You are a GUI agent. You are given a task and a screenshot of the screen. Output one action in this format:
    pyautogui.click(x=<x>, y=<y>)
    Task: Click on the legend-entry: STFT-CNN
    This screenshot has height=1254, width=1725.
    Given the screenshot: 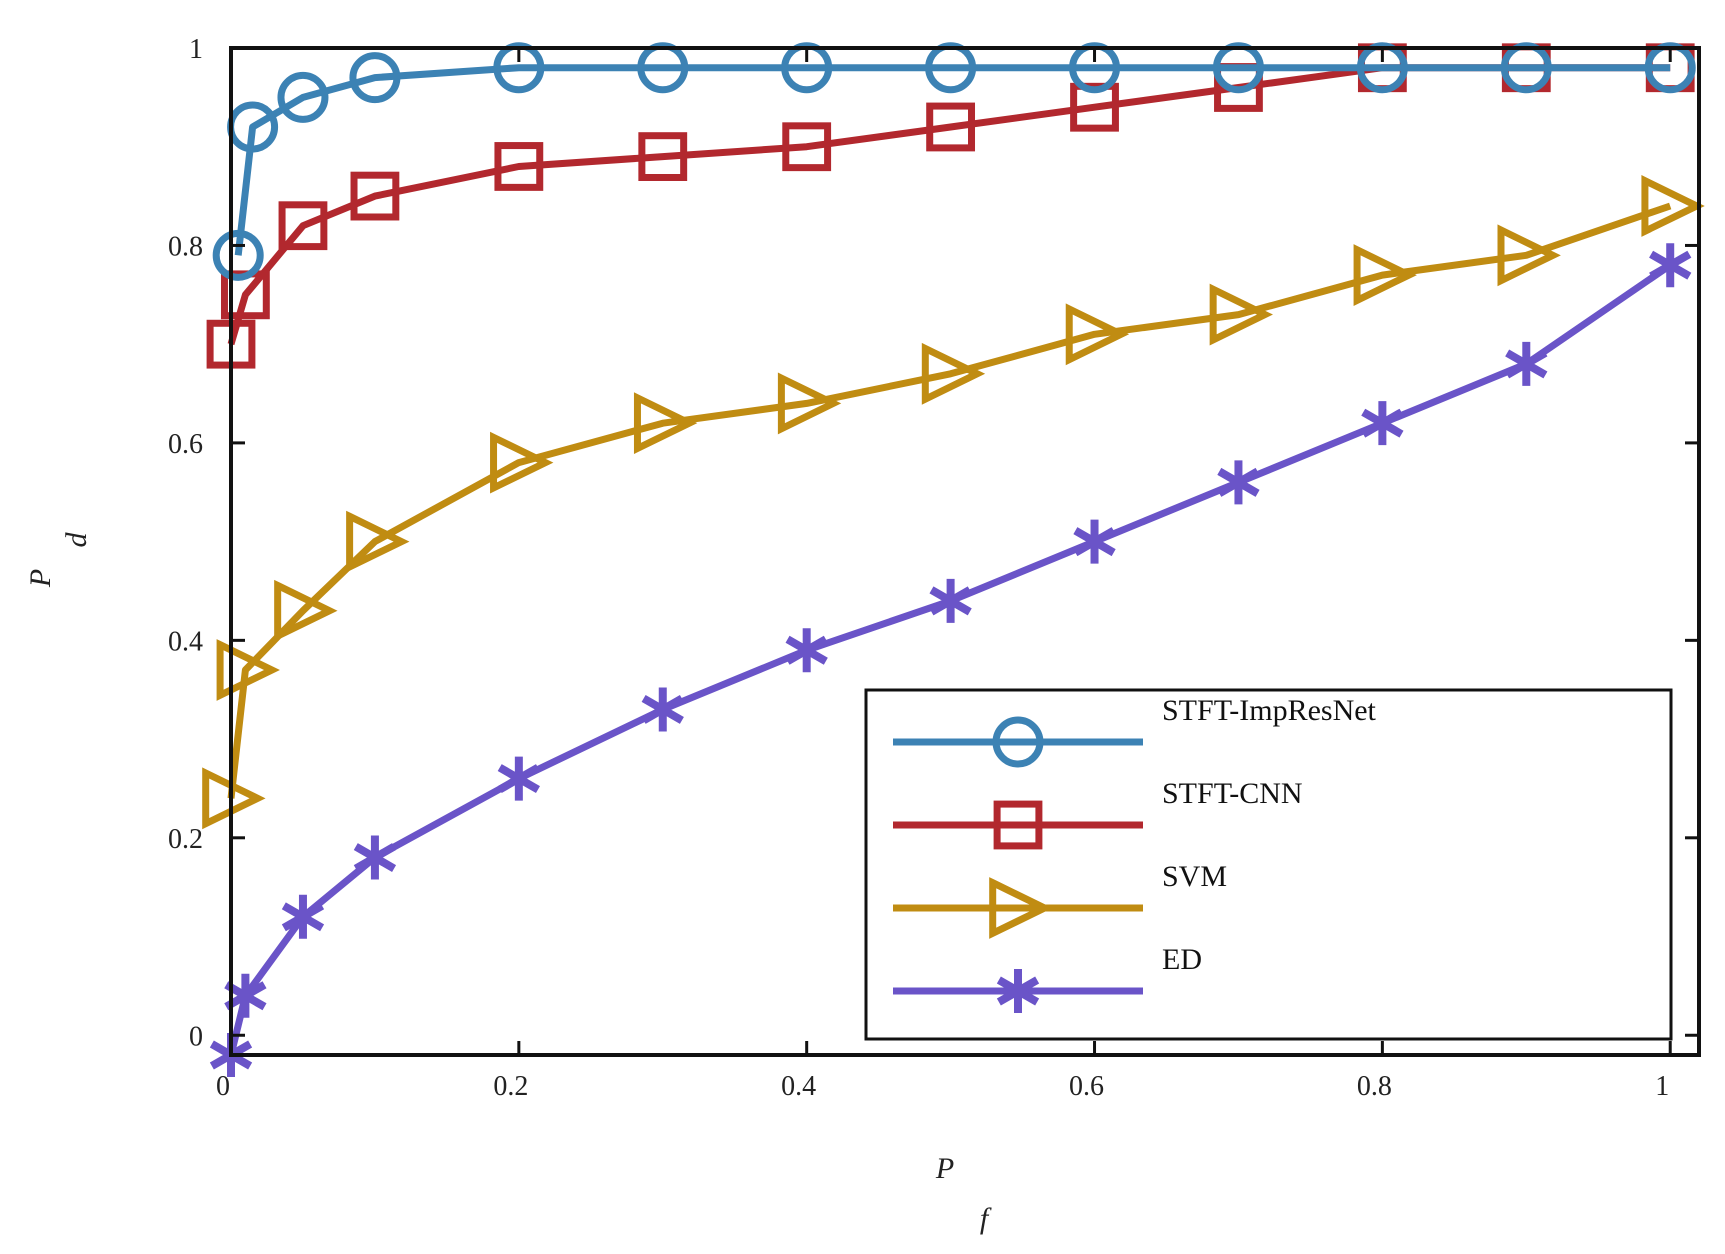 What is the action you would take?
    pyautogui.click(x=1098, y=813)
    